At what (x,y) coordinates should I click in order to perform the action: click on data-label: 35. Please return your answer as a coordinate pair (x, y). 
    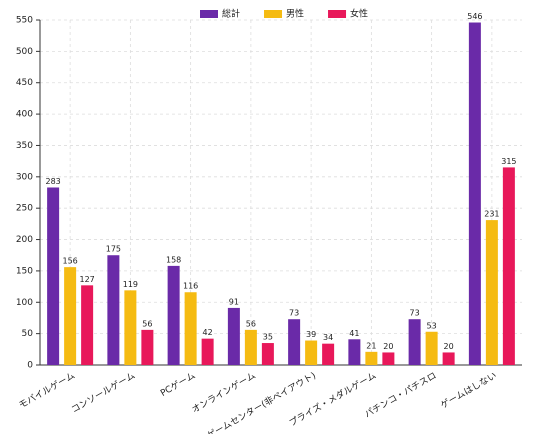
    Looking at the image, I should click on (268, 337).